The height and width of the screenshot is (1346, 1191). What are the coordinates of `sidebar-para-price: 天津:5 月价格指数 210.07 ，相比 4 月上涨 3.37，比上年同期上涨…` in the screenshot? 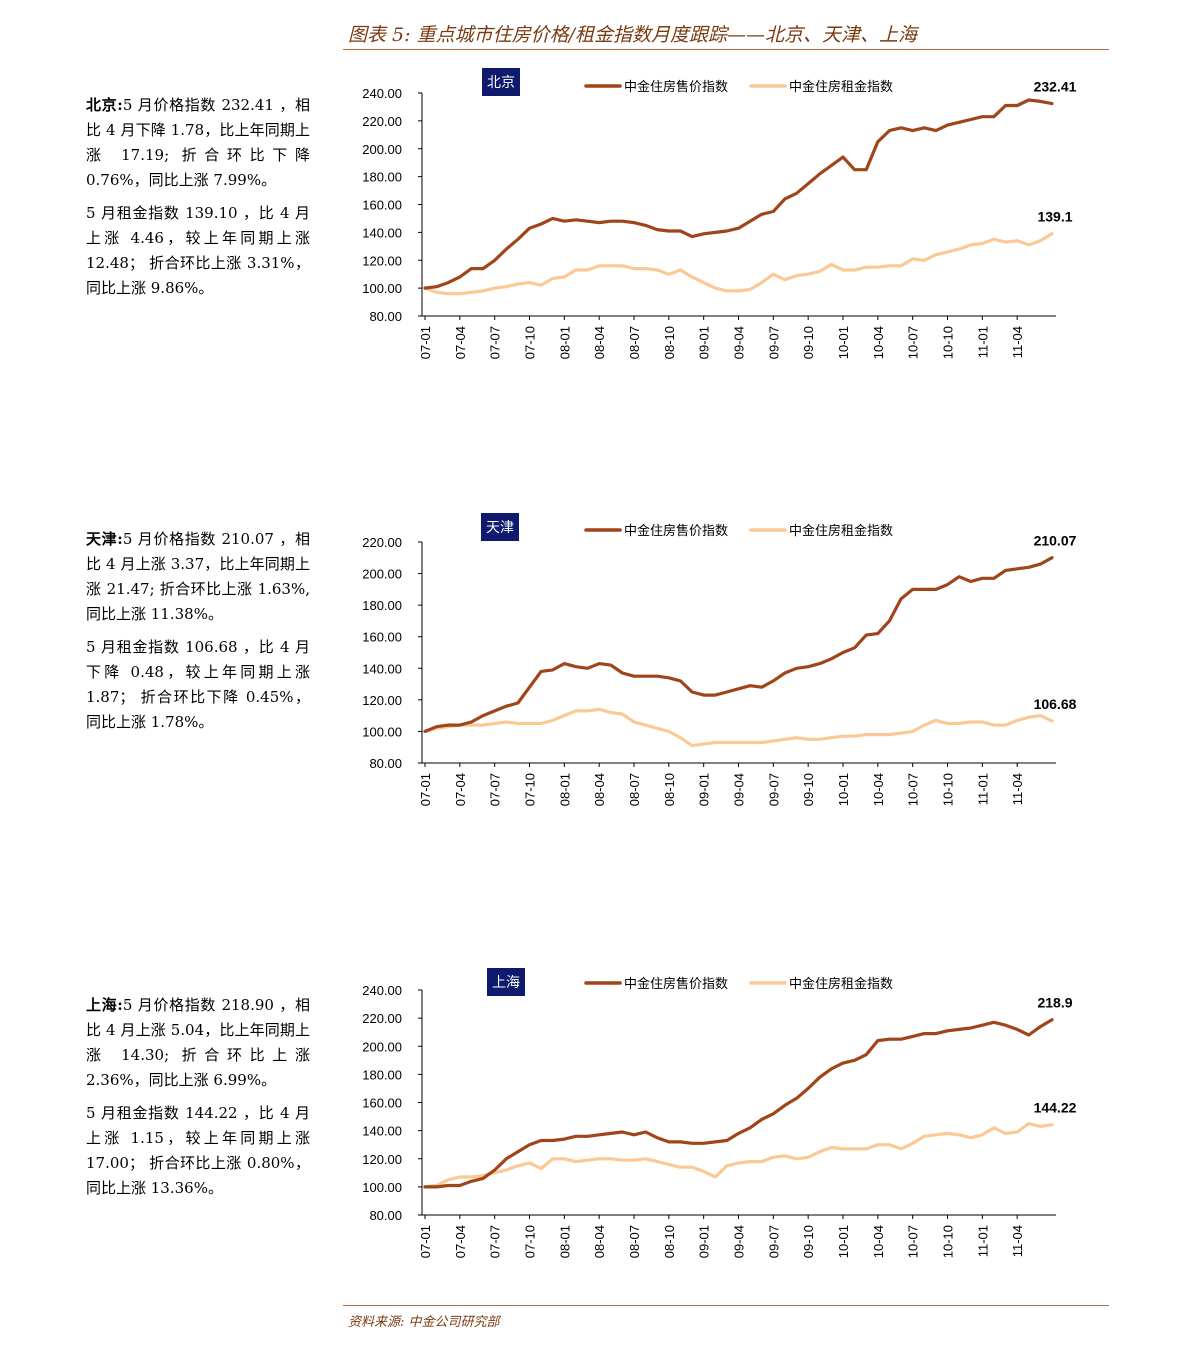 It's located at (198, 577).